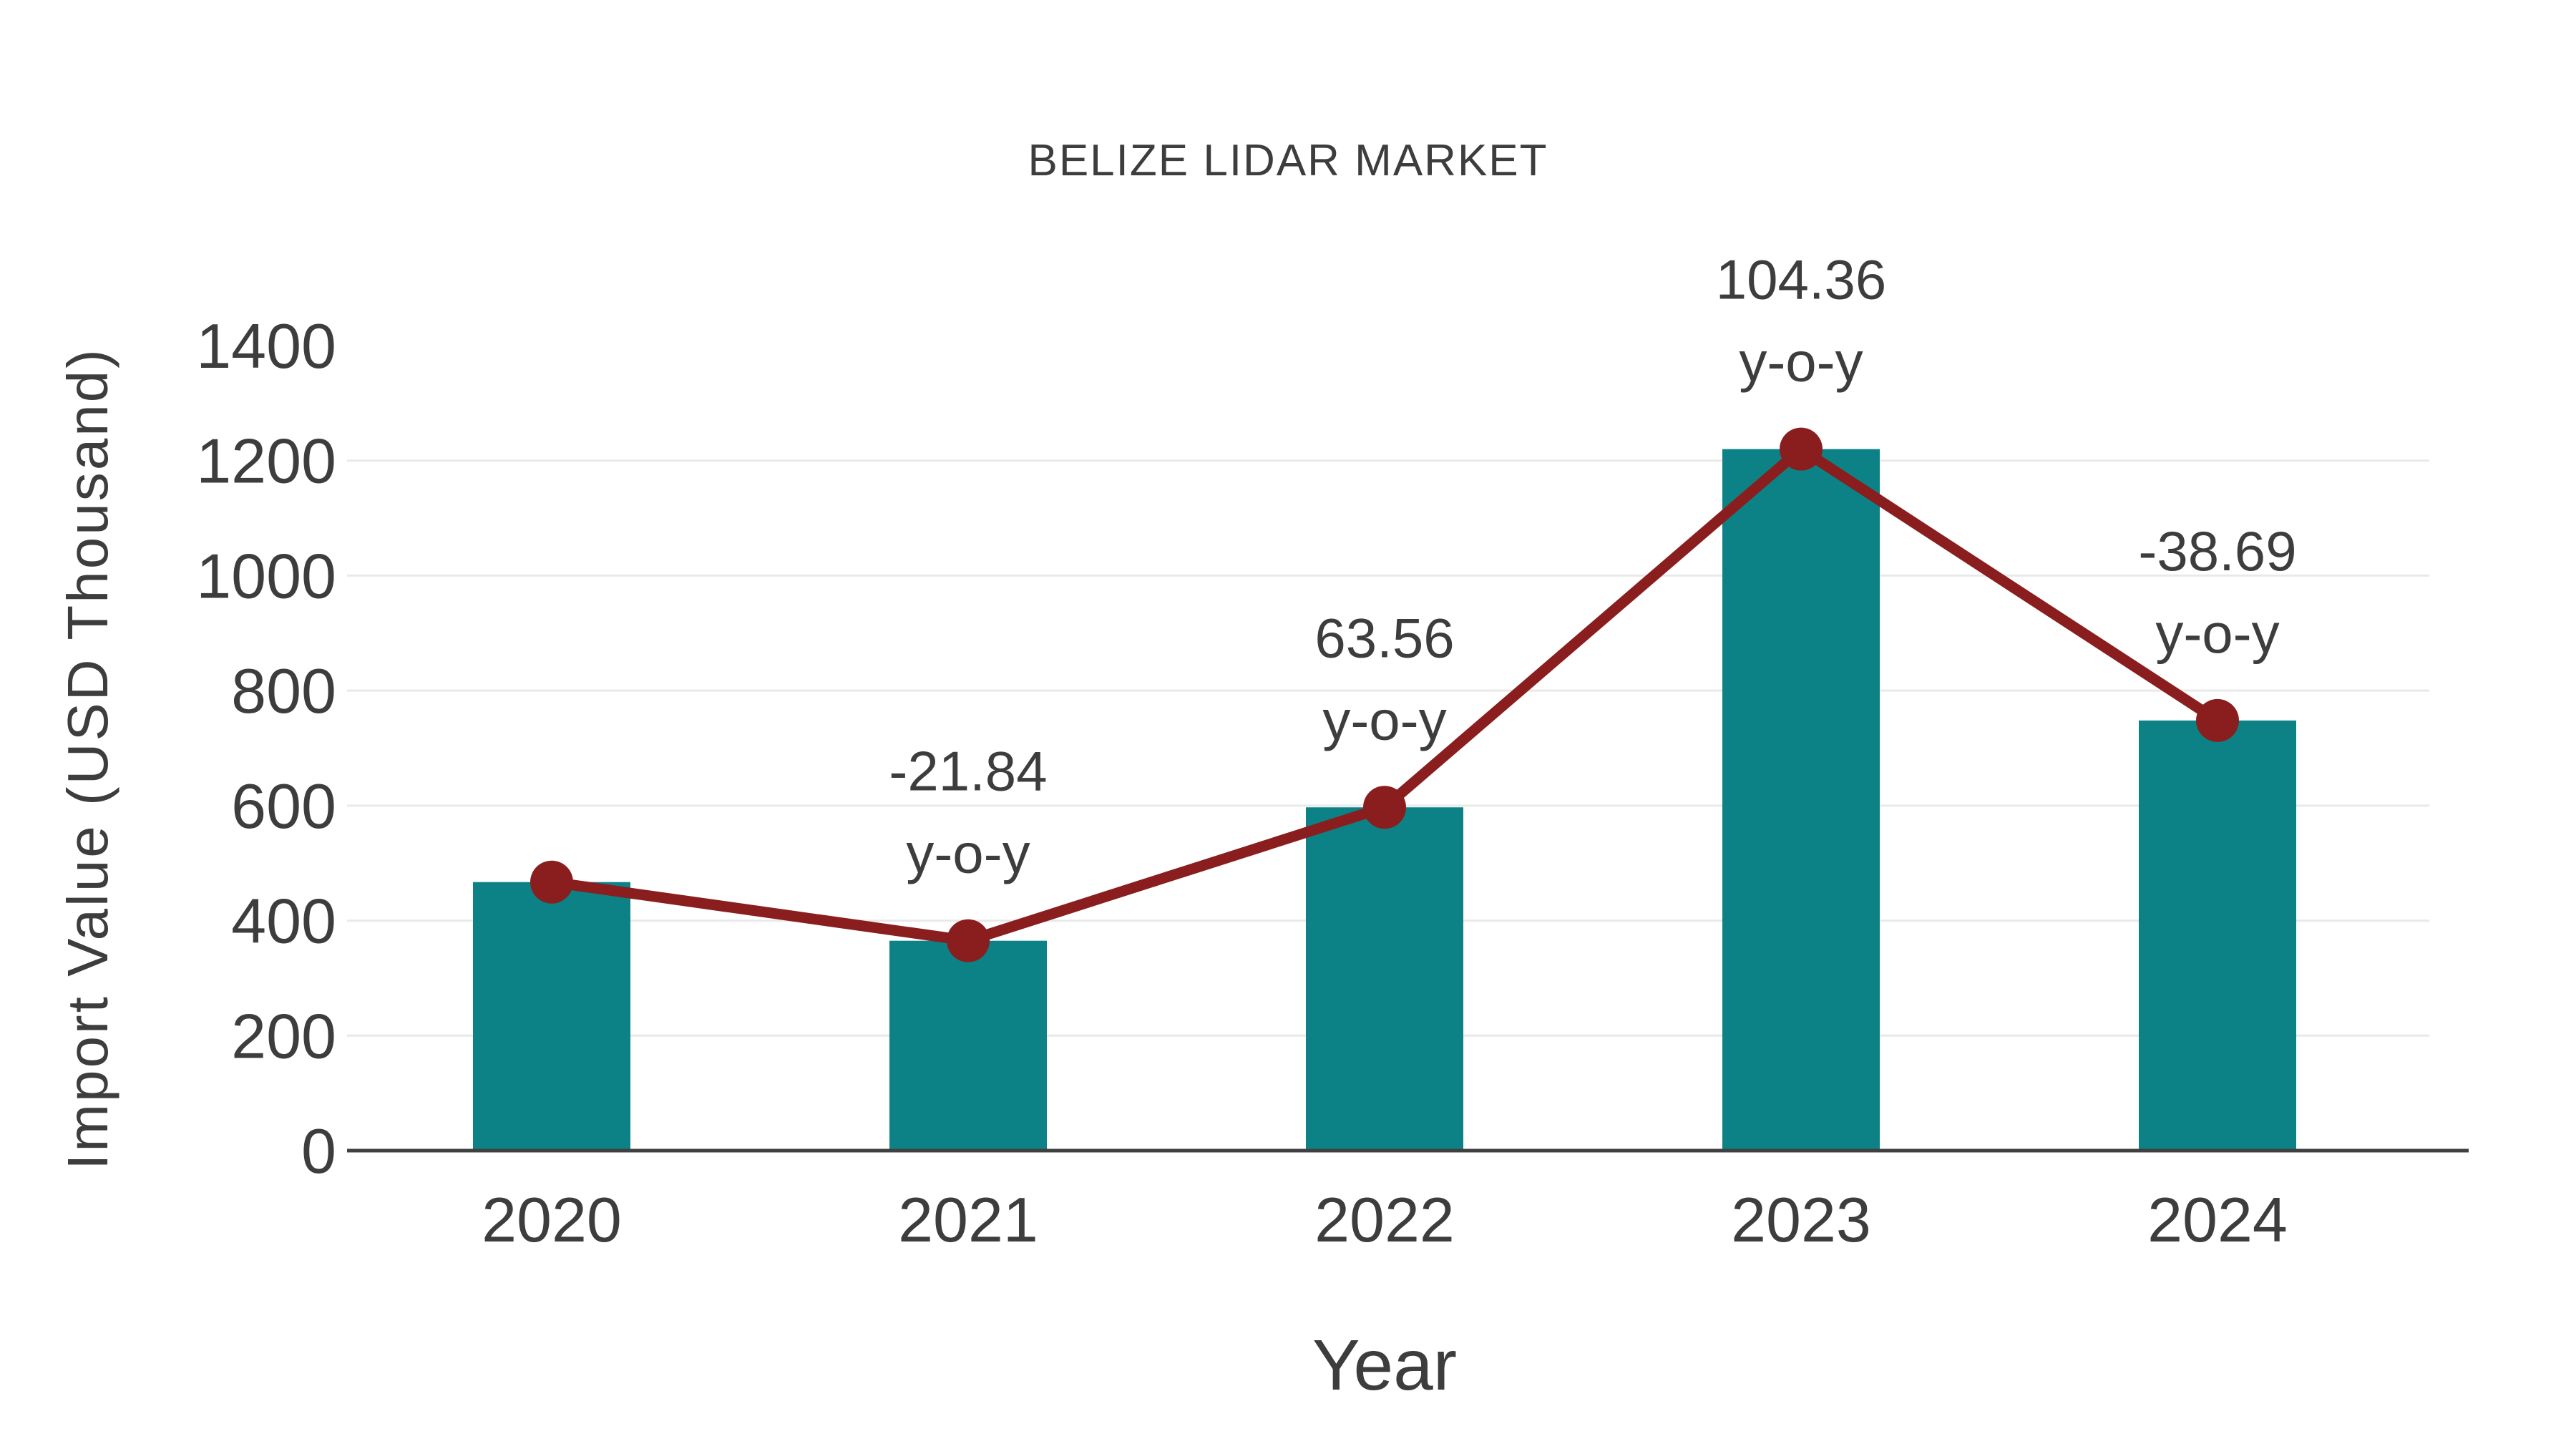 The image size is (2576, 1449). What do you see at coordinates (283, 806) in the screenshot?
I see `y-tick-600: 600` at bounding box center [283, 806].